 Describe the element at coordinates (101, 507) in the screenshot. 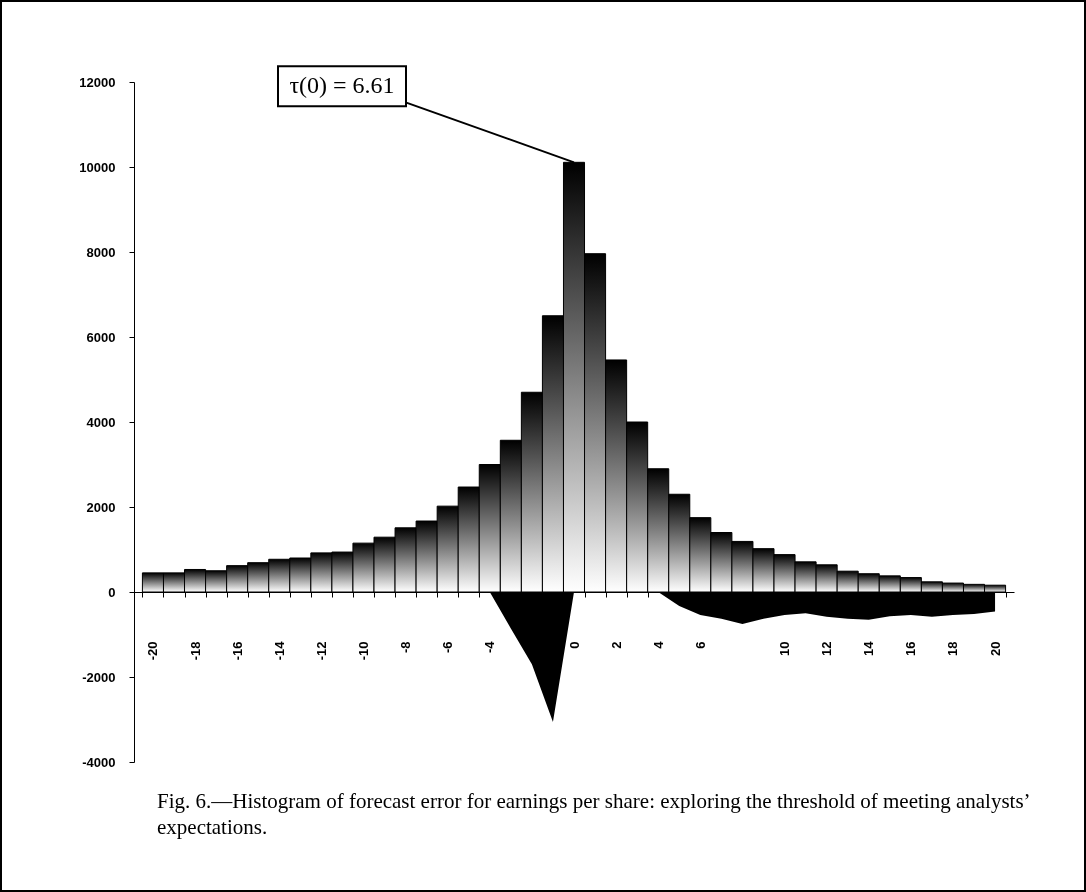

I see `y-tick-label: 2000` at that location.